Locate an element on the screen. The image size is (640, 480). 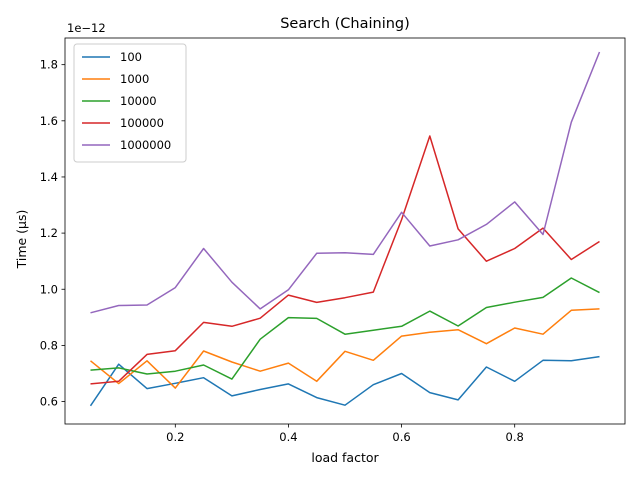
x-tick-label: 0.6 is located at coordinates (401, 437).